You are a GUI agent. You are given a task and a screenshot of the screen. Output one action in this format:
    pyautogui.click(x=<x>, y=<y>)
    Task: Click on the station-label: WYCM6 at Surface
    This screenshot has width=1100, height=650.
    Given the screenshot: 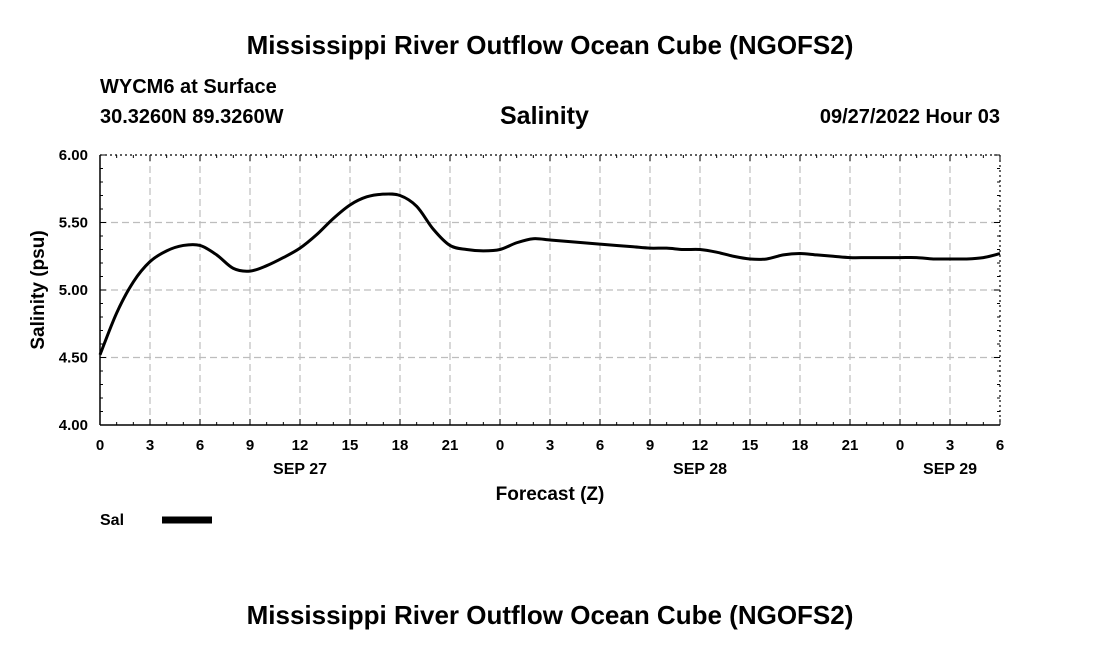 What is the action you would take?
    pyautogui.click(x=188, y=87)
    